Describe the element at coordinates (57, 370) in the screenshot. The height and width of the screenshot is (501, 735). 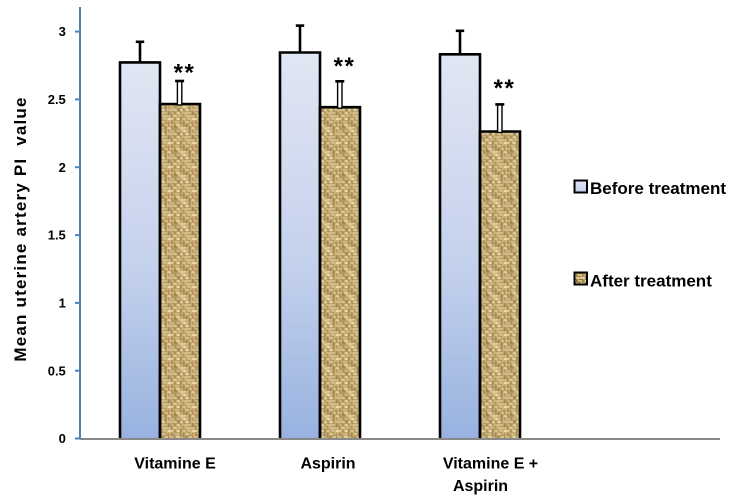
I see `svg-text: 0.5` at that location.